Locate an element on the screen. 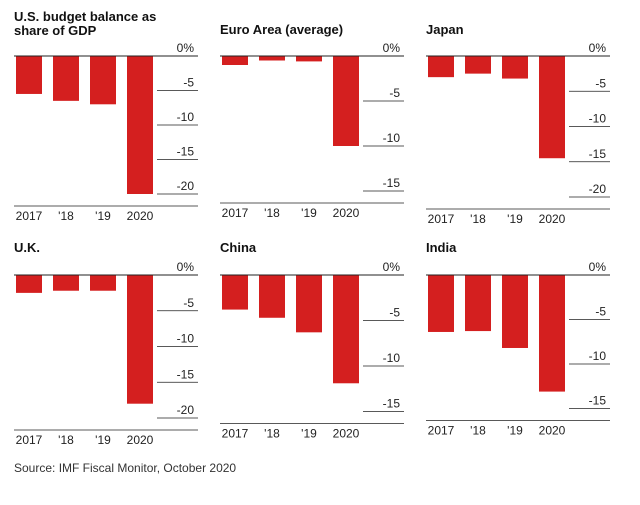  panel-title: U.S. budget balance as is located at coordinates (85, 16).